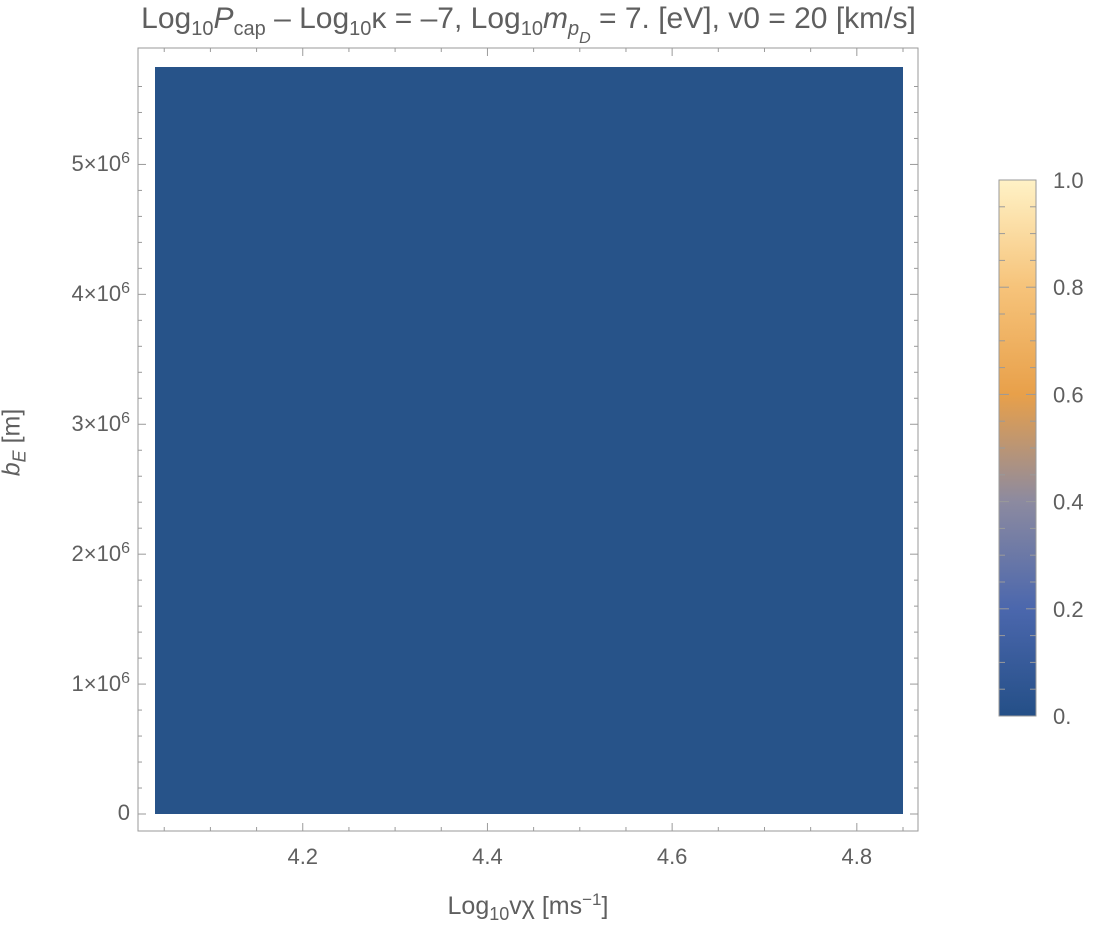 This screenshot has height=931, width=1107. What do you see at coordinates (123, 812) in the screenshot?
I see `y-tick-label: 0` at bounding box center [123, 812].